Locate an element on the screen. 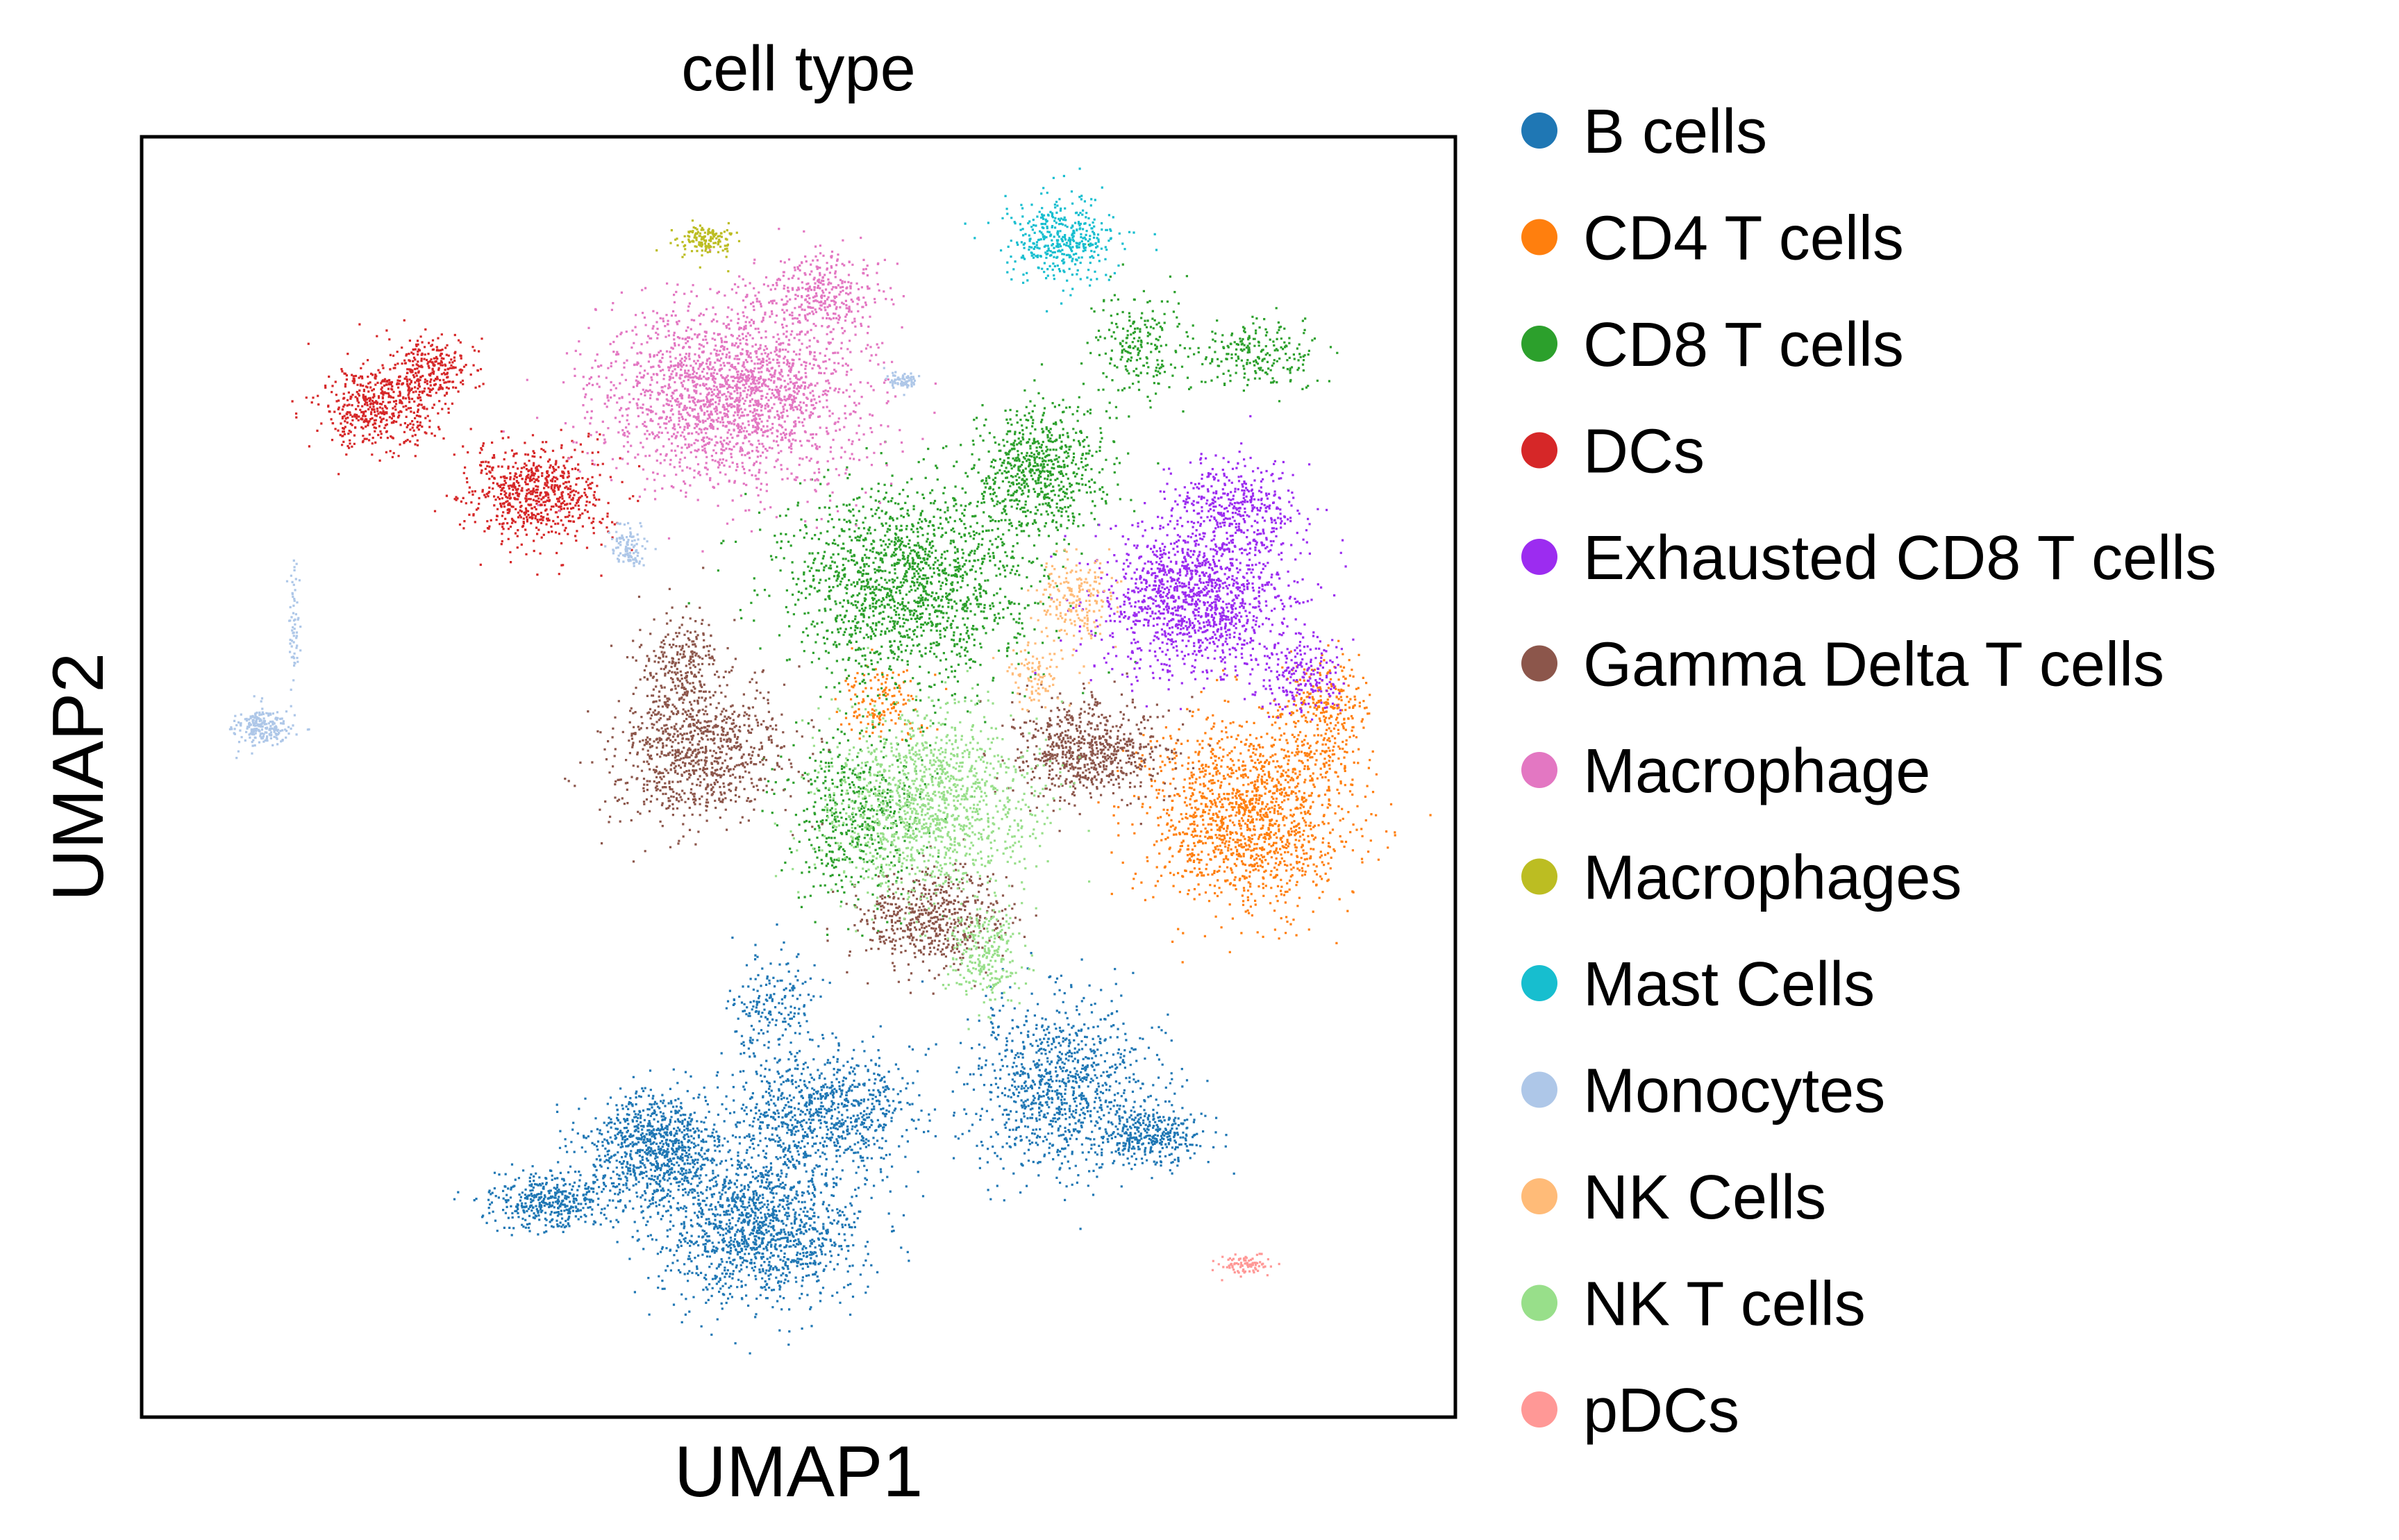  legend-label: CD4 T cells is located at coordinates (1743, 239).